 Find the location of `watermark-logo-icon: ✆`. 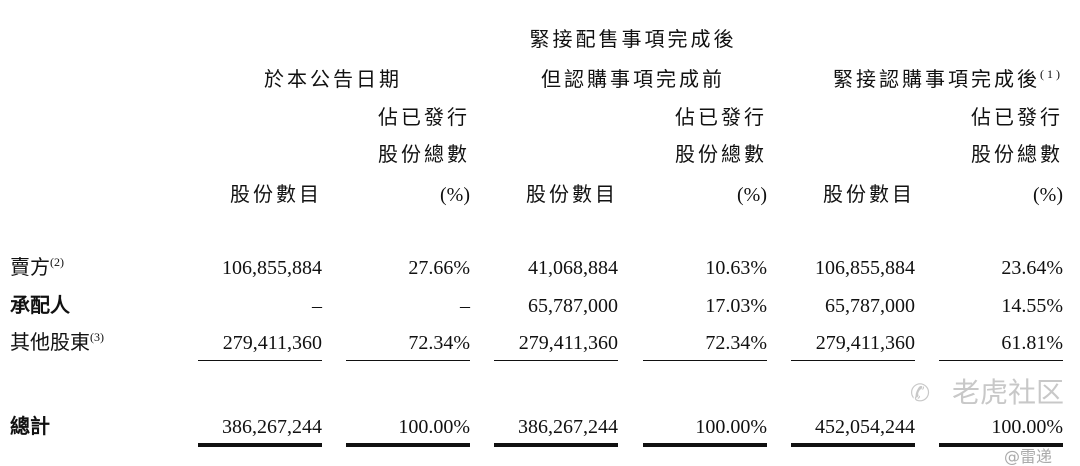

watermark-logo-icon: ✆ is located at coordinates (920, 393).